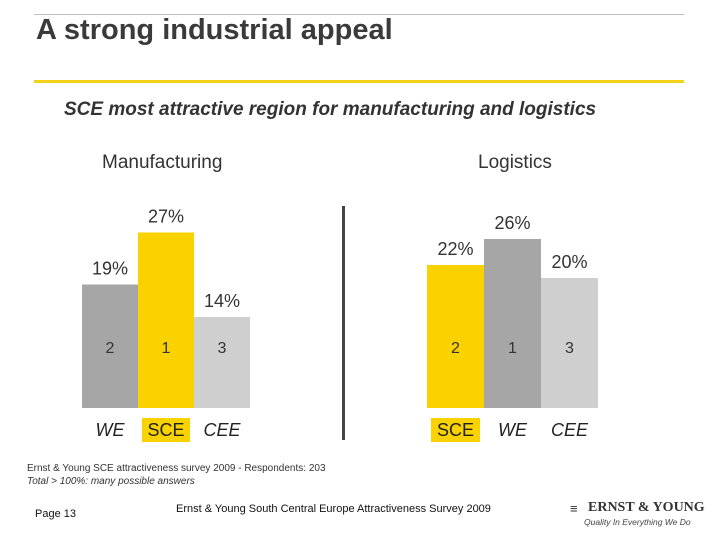 This screenshot has height=540, width=720. What do you see at coordinates (512, 323) in the screenshot?
I see `logistics-bar-we` at bounding box center [512, 323].